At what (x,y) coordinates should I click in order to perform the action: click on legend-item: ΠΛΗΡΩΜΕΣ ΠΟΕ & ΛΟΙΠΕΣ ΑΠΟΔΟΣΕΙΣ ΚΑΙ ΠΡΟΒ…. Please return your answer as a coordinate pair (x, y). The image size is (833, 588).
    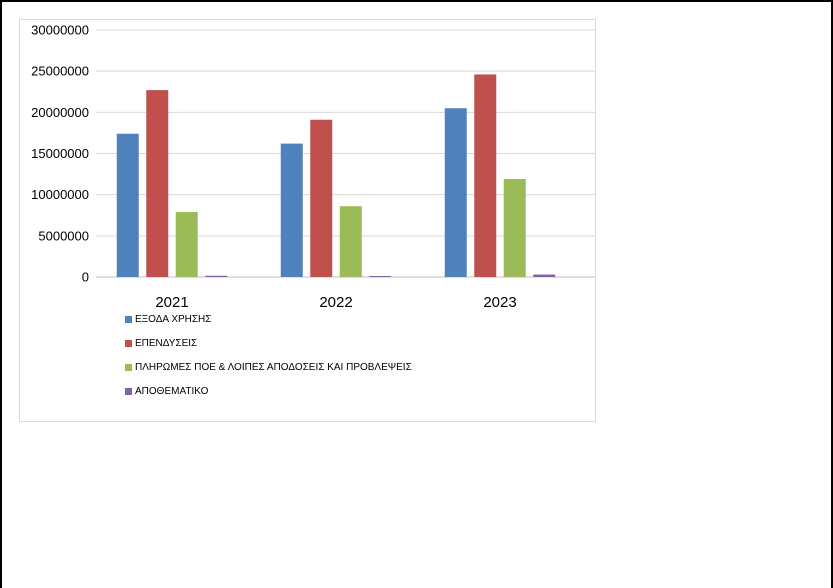
    Looking at the image, I should click on (268, 367).